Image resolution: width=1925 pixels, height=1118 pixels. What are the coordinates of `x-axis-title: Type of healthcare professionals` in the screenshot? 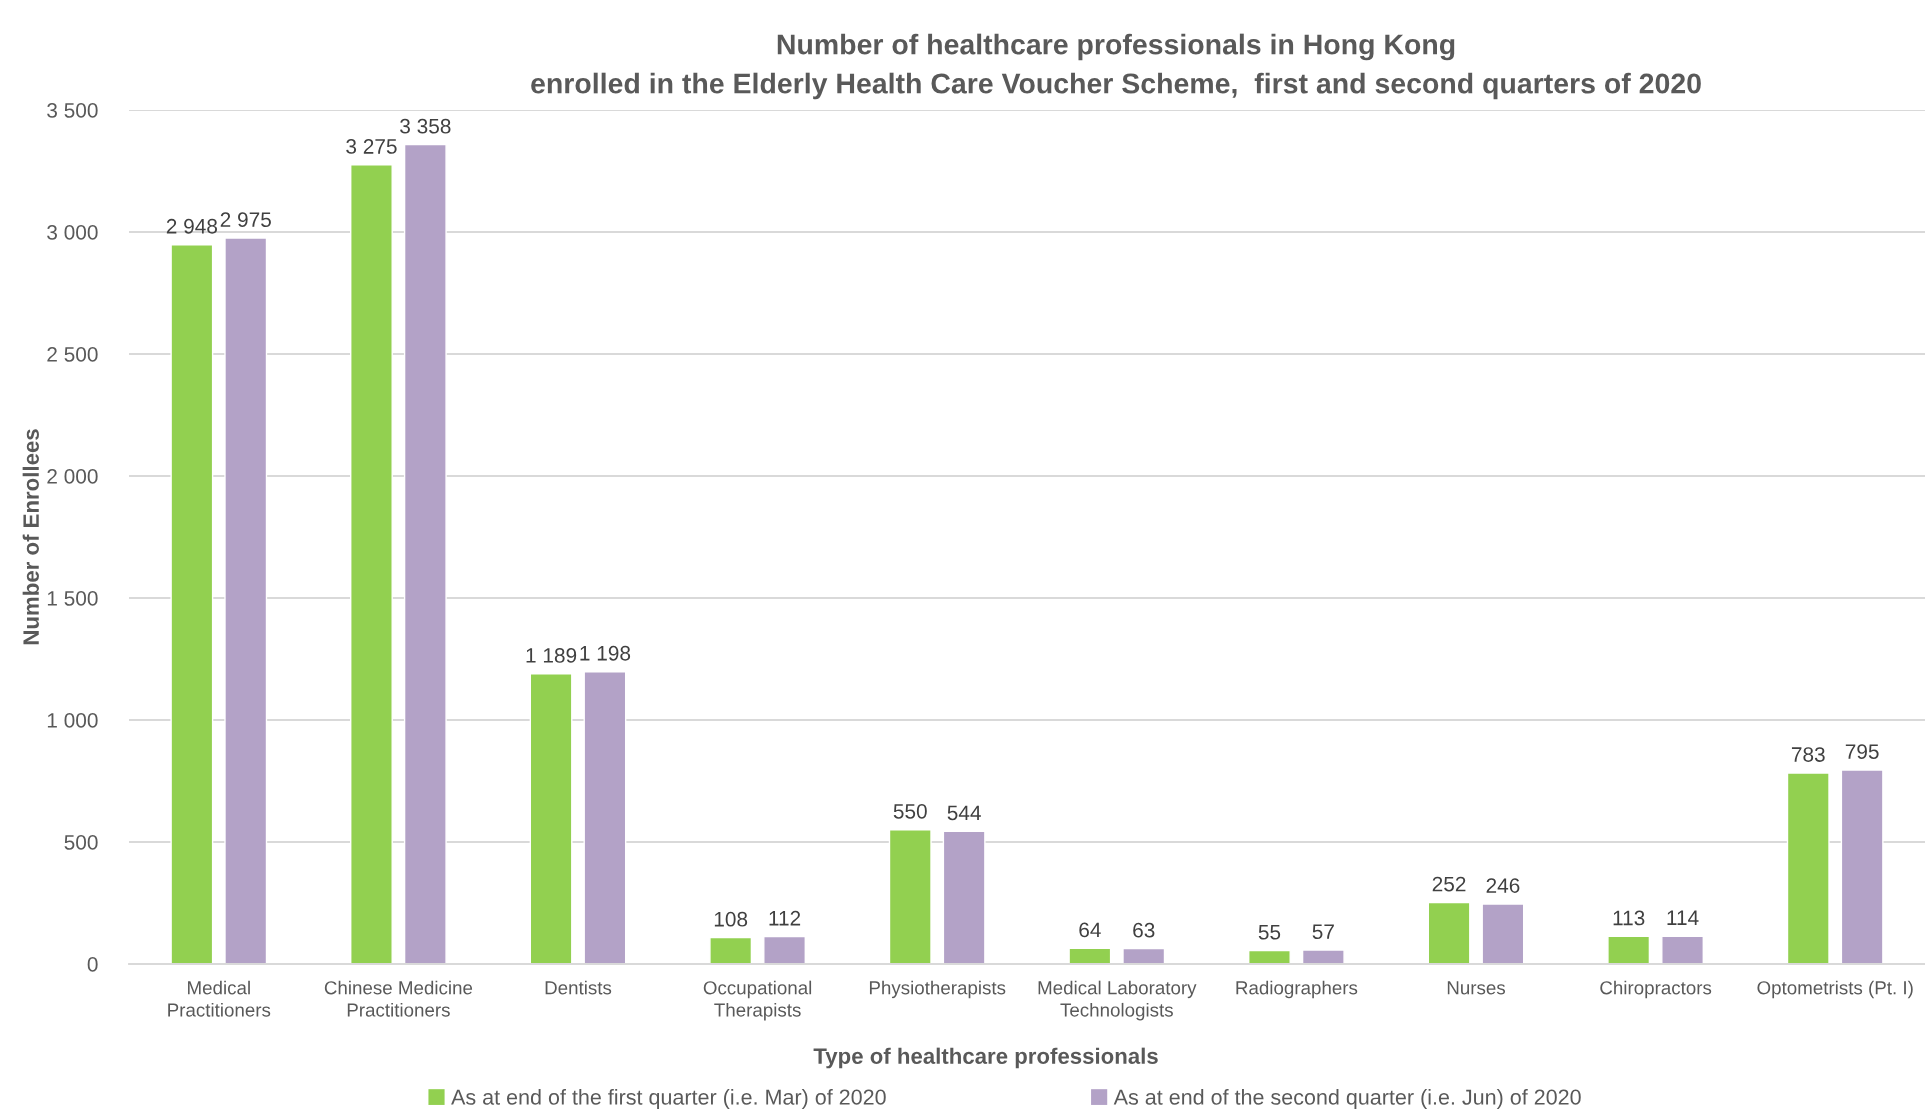 It's located at (985, 1058).